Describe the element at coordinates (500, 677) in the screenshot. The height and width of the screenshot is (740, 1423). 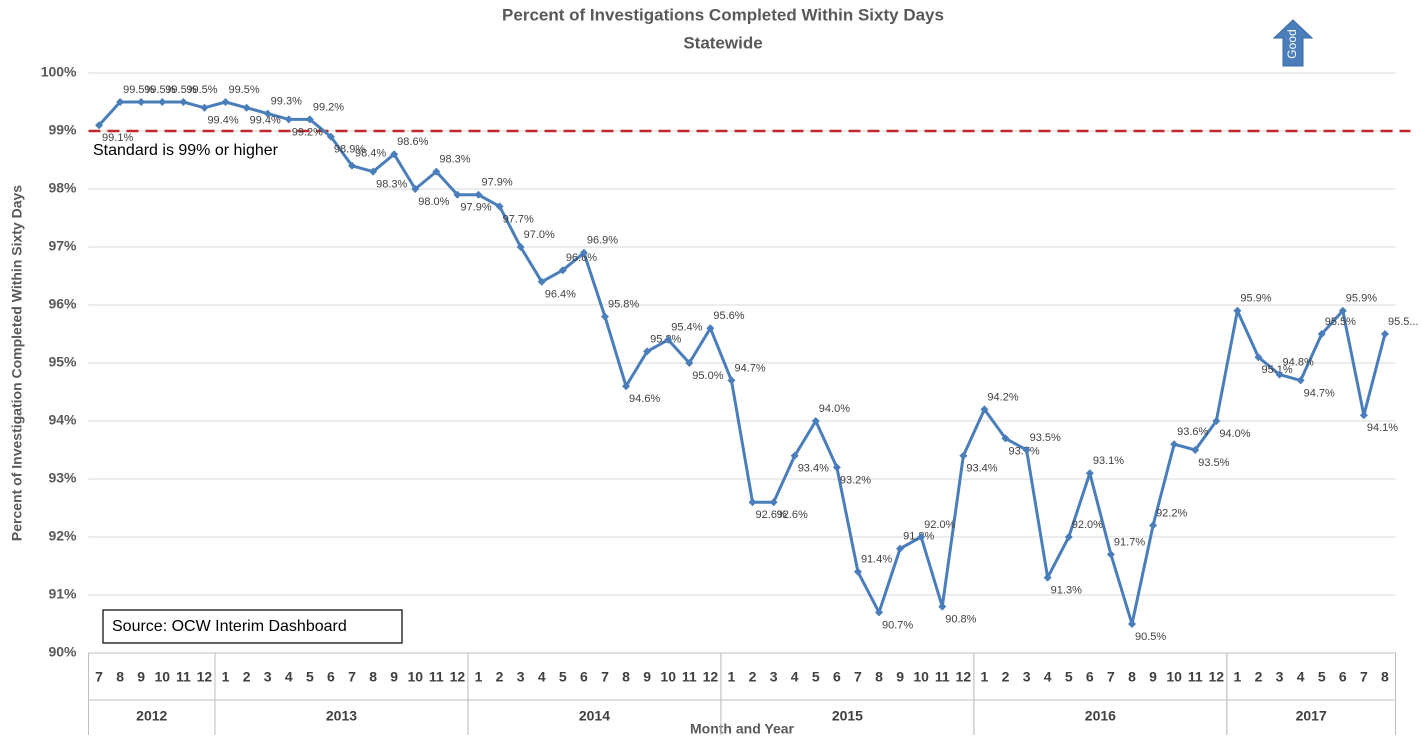
I see `x-tick-label: 2` at that location.